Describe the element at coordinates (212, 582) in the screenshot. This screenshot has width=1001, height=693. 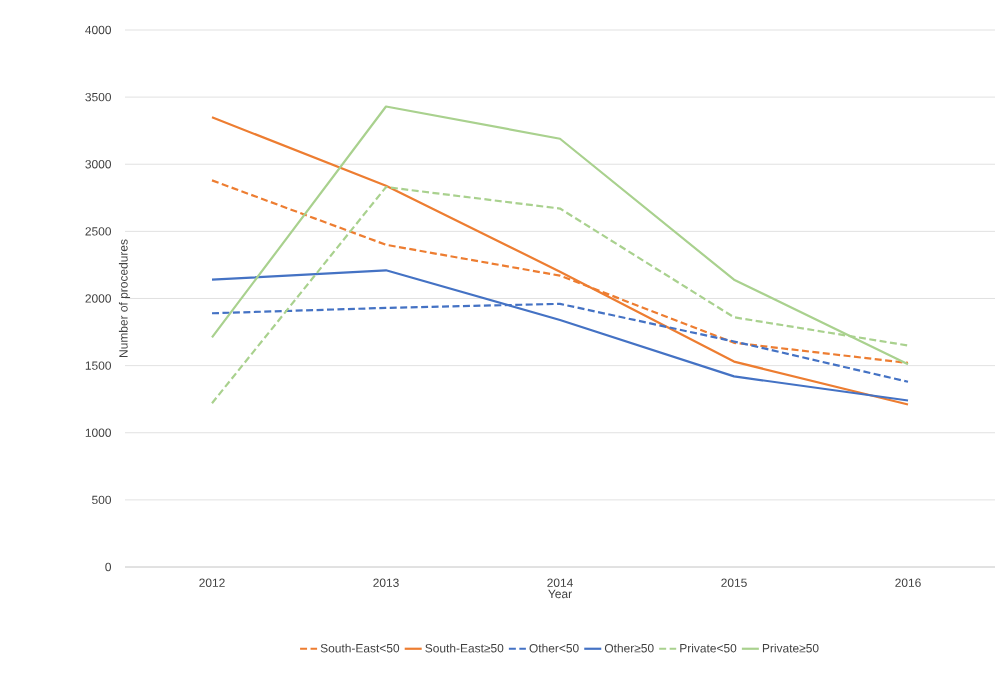
I see `x-tick-label: 2012` at that location.